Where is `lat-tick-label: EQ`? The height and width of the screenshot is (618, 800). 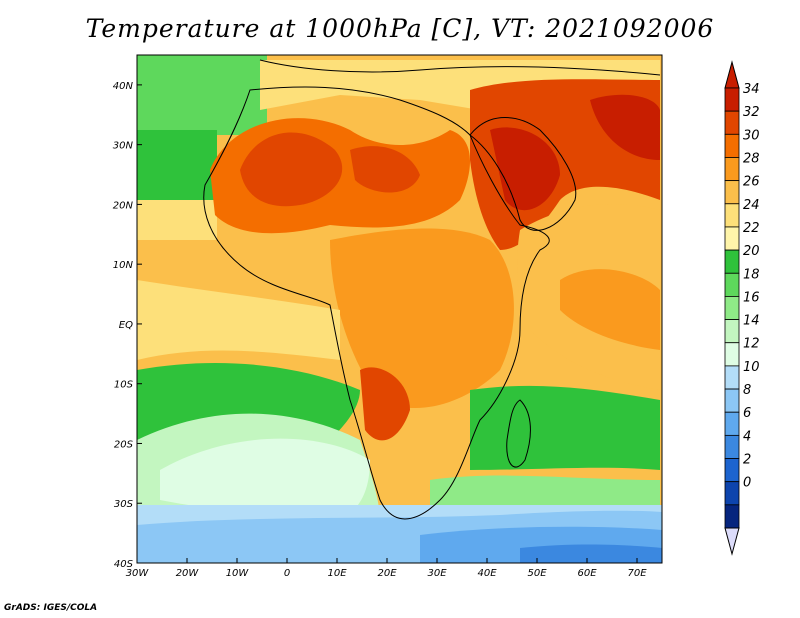 lat-tick-label: EQ is located at coordinates (126, 325).